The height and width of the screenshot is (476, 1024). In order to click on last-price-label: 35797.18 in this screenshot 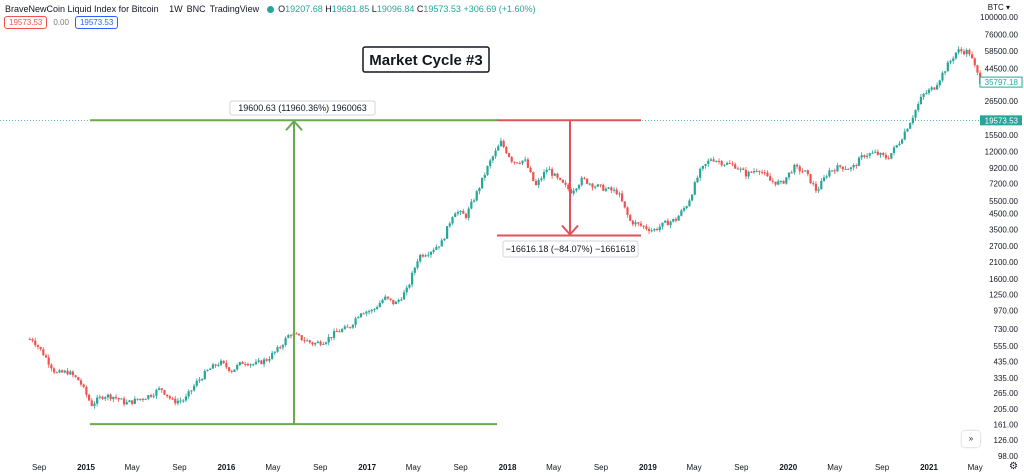, I will do `click(1002, 82)`.